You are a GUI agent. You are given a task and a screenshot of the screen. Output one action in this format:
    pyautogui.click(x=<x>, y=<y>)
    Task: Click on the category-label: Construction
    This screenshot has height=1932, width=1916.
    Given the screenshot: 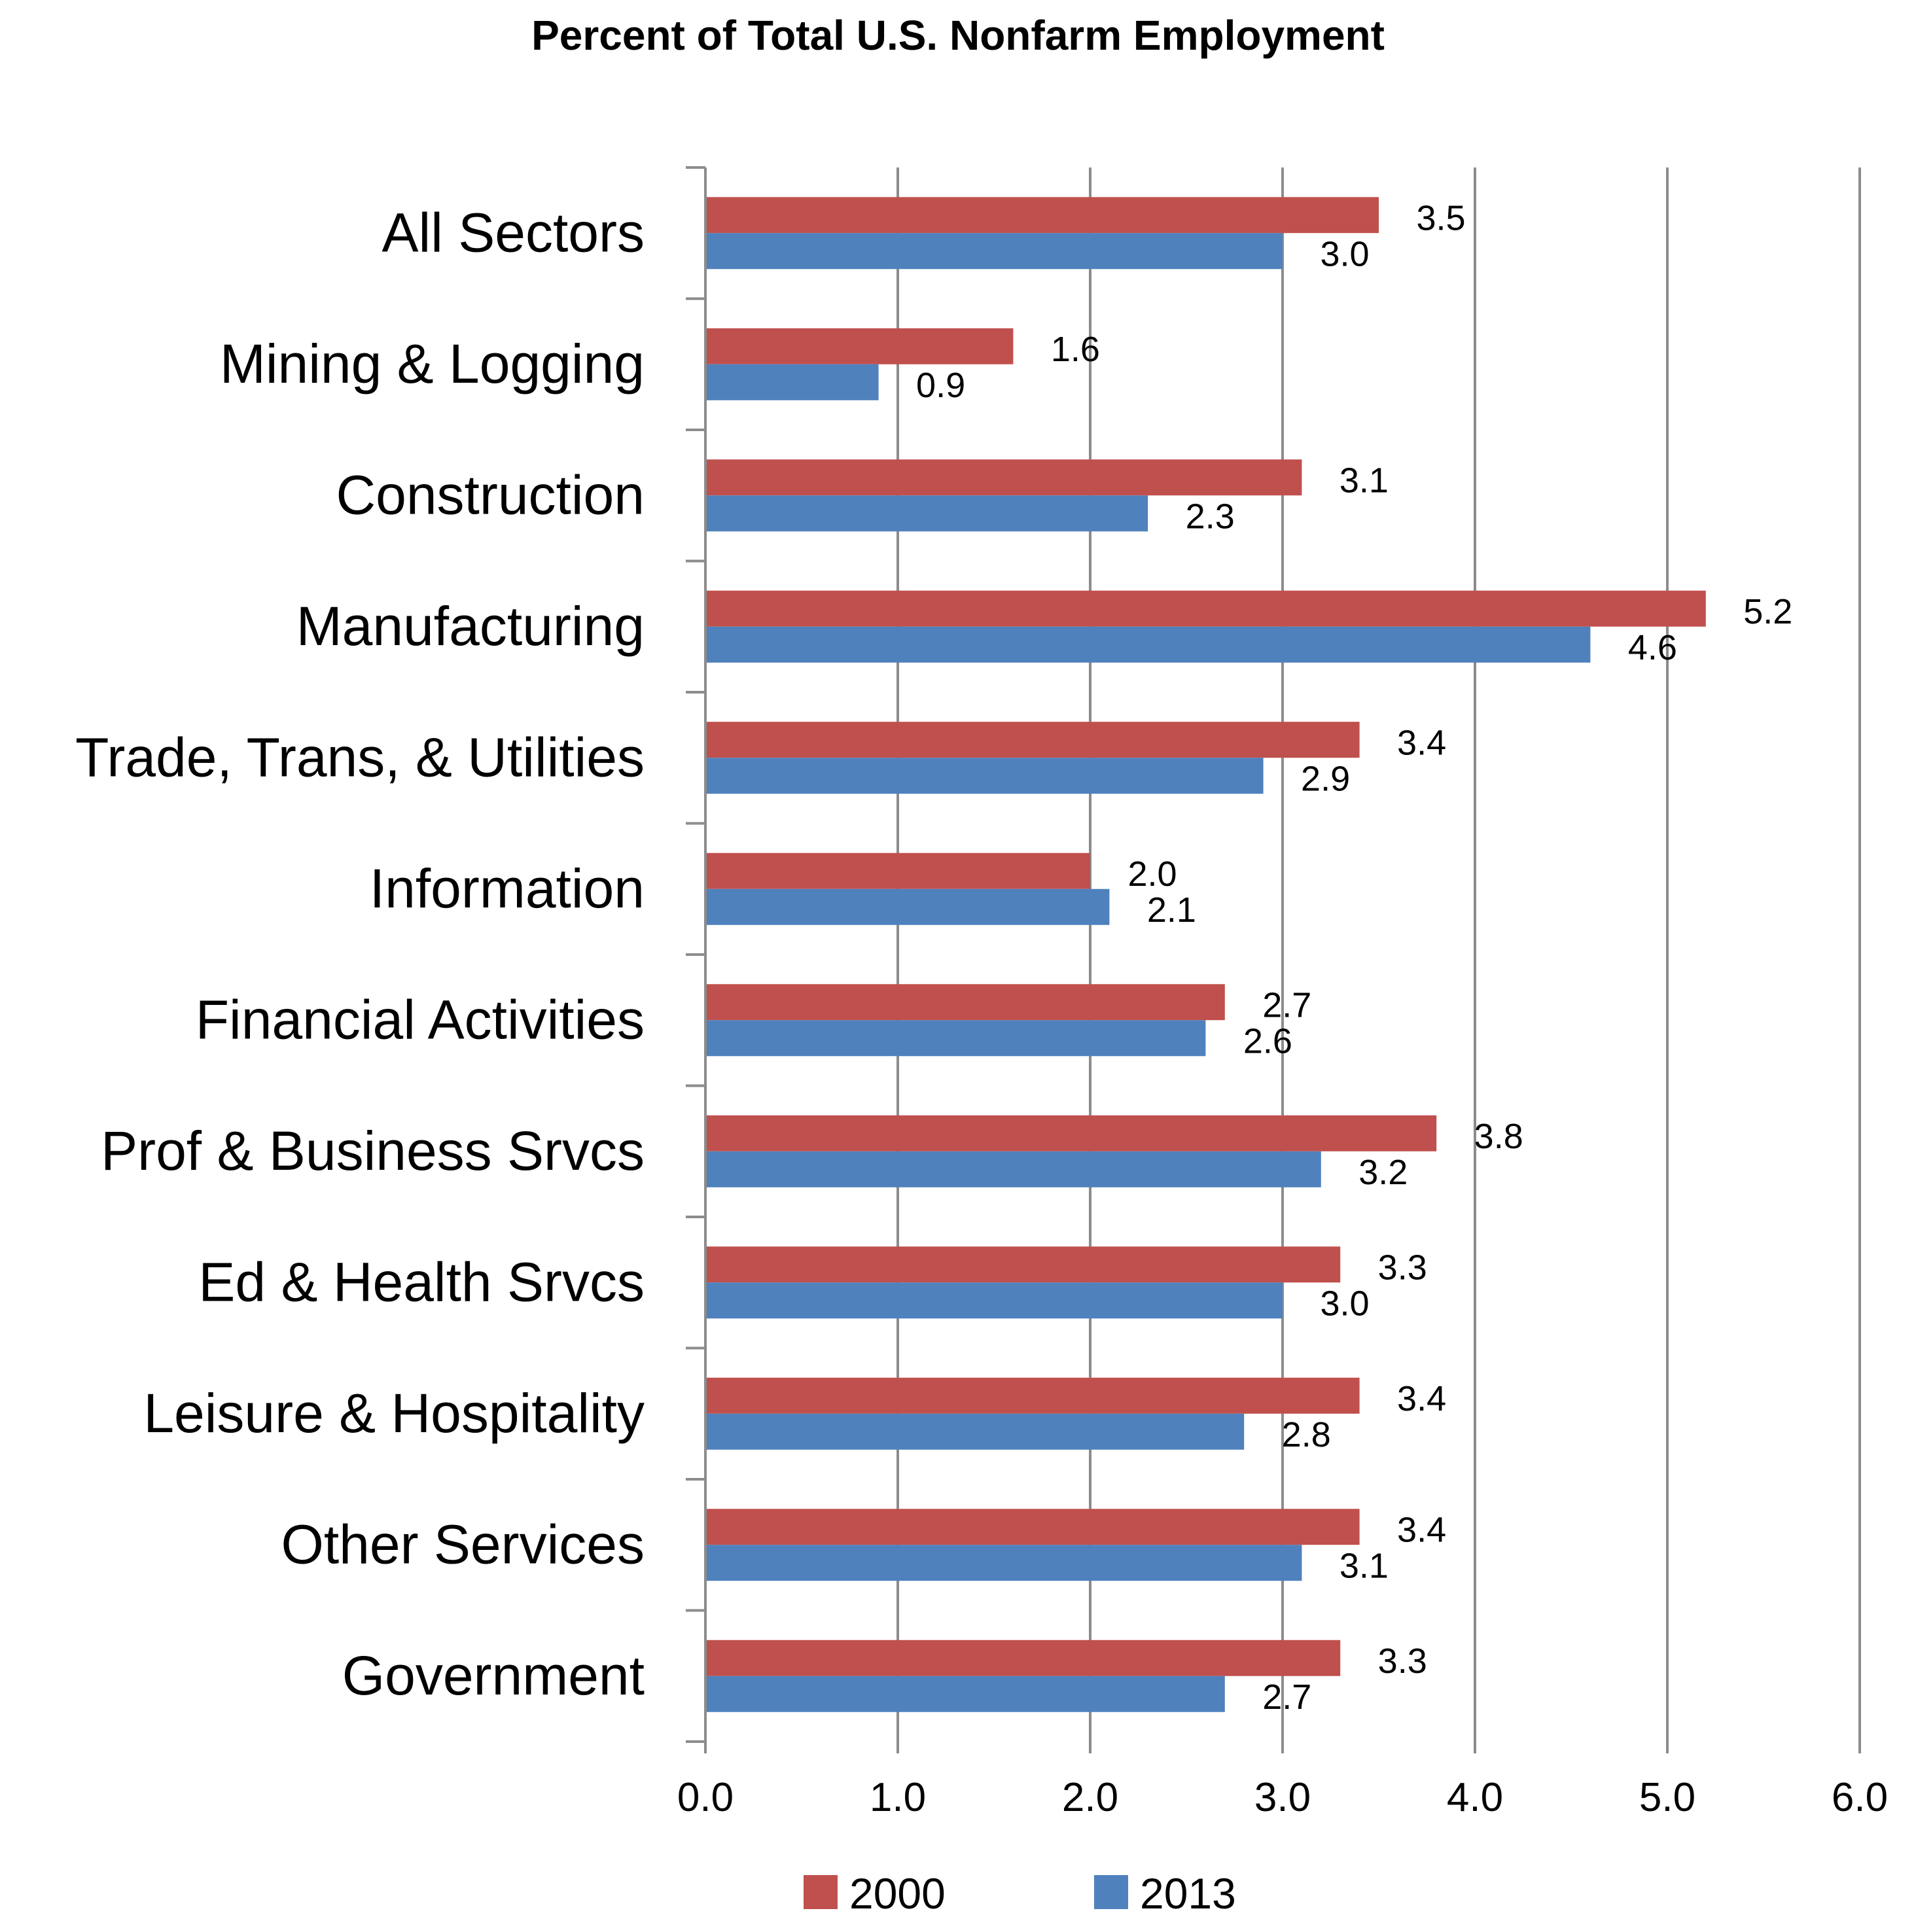 What is the action you would take?
    pyautogui.click(x=491, y=494)
    